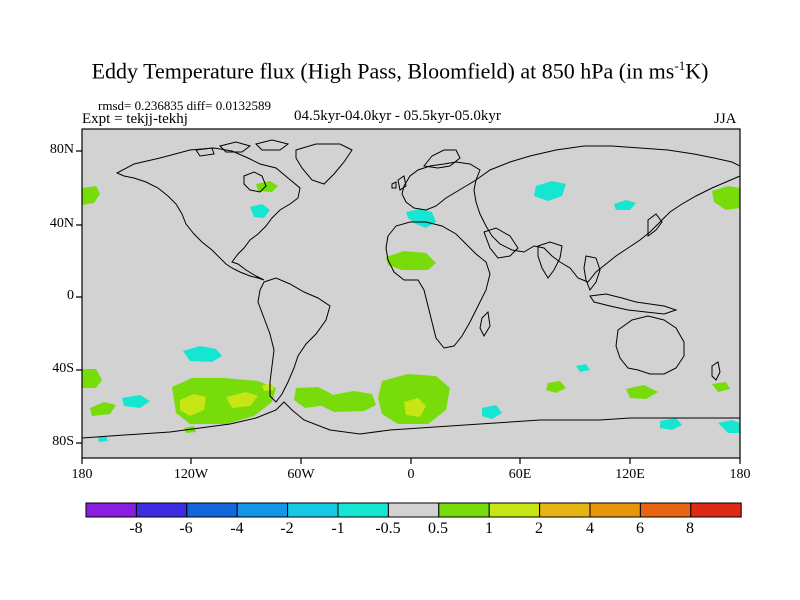 The image size is (800, 600). What do you see at coordinates (186, 528) in the screenshot?
I see `colorbar-label: -6` at bounding box center [186, 528].